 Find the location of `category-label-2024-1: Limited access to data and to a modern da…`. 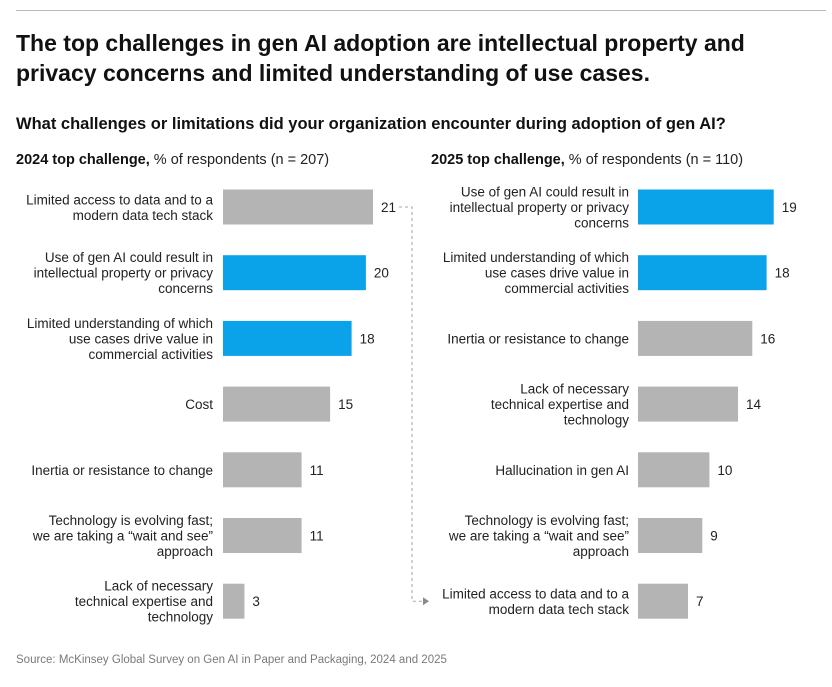

category-label-2024-1: Limited access to data and to a modern da… is located at coordinates (119, 207).